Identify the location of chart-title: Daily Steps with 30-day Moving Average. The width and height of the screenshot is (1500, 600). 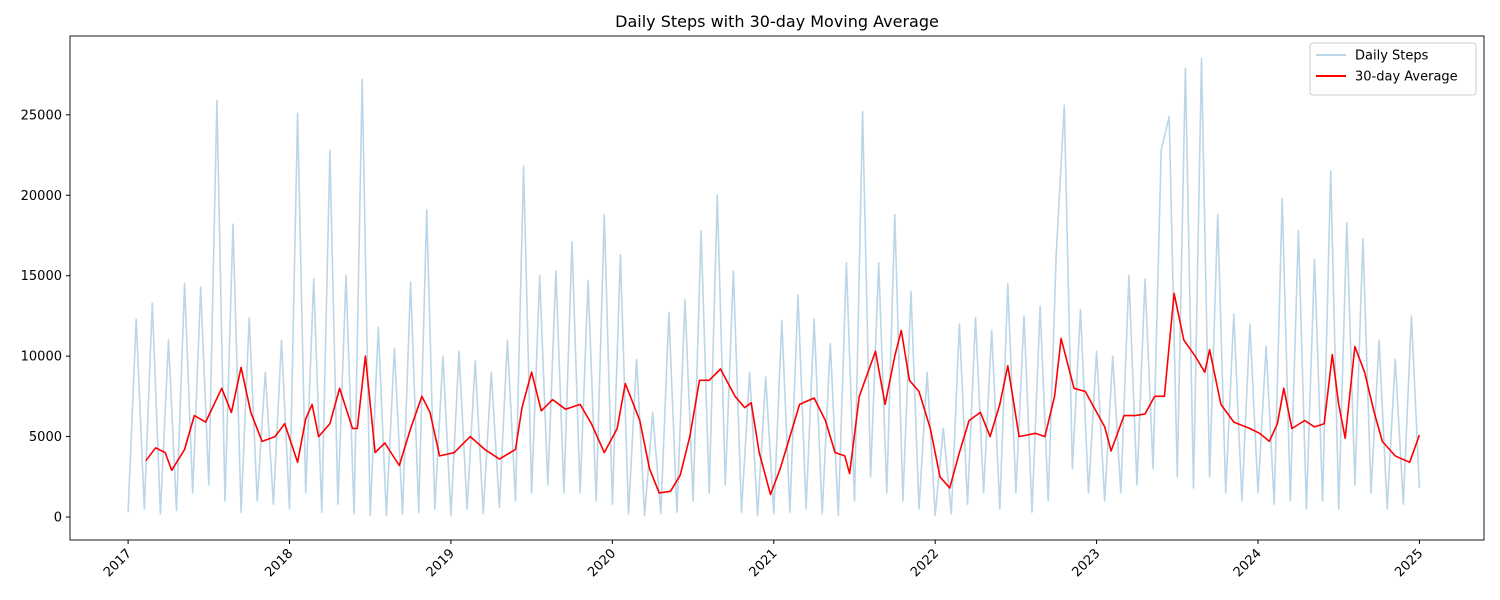
(777, 21).